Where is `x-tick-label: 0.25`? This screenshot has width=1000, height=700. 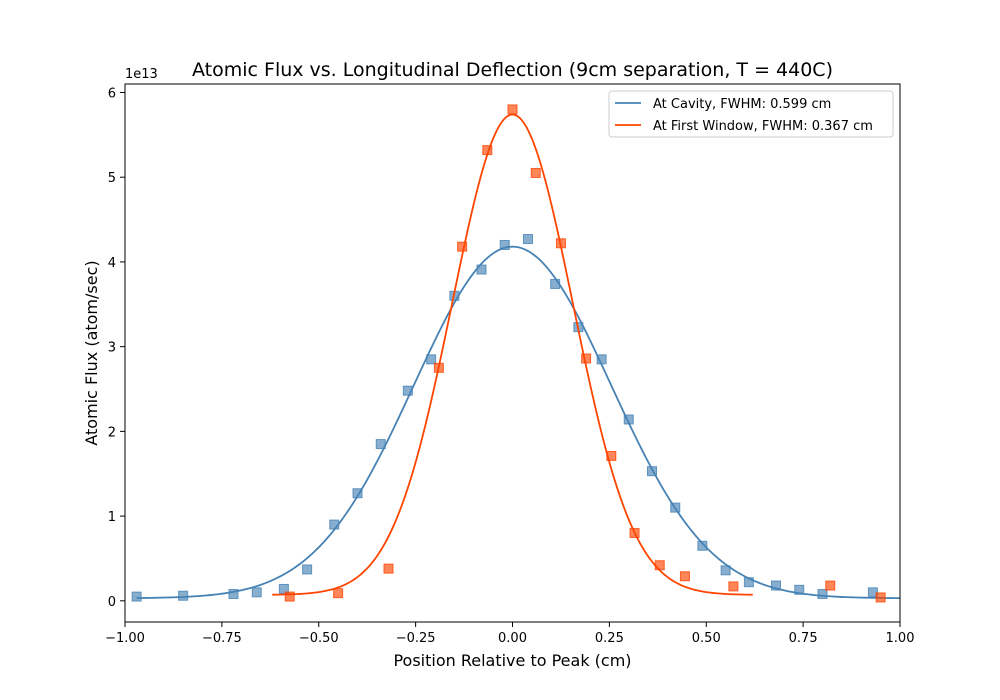 x-tick-label: 0.25 is located at coordinates (609, 638).